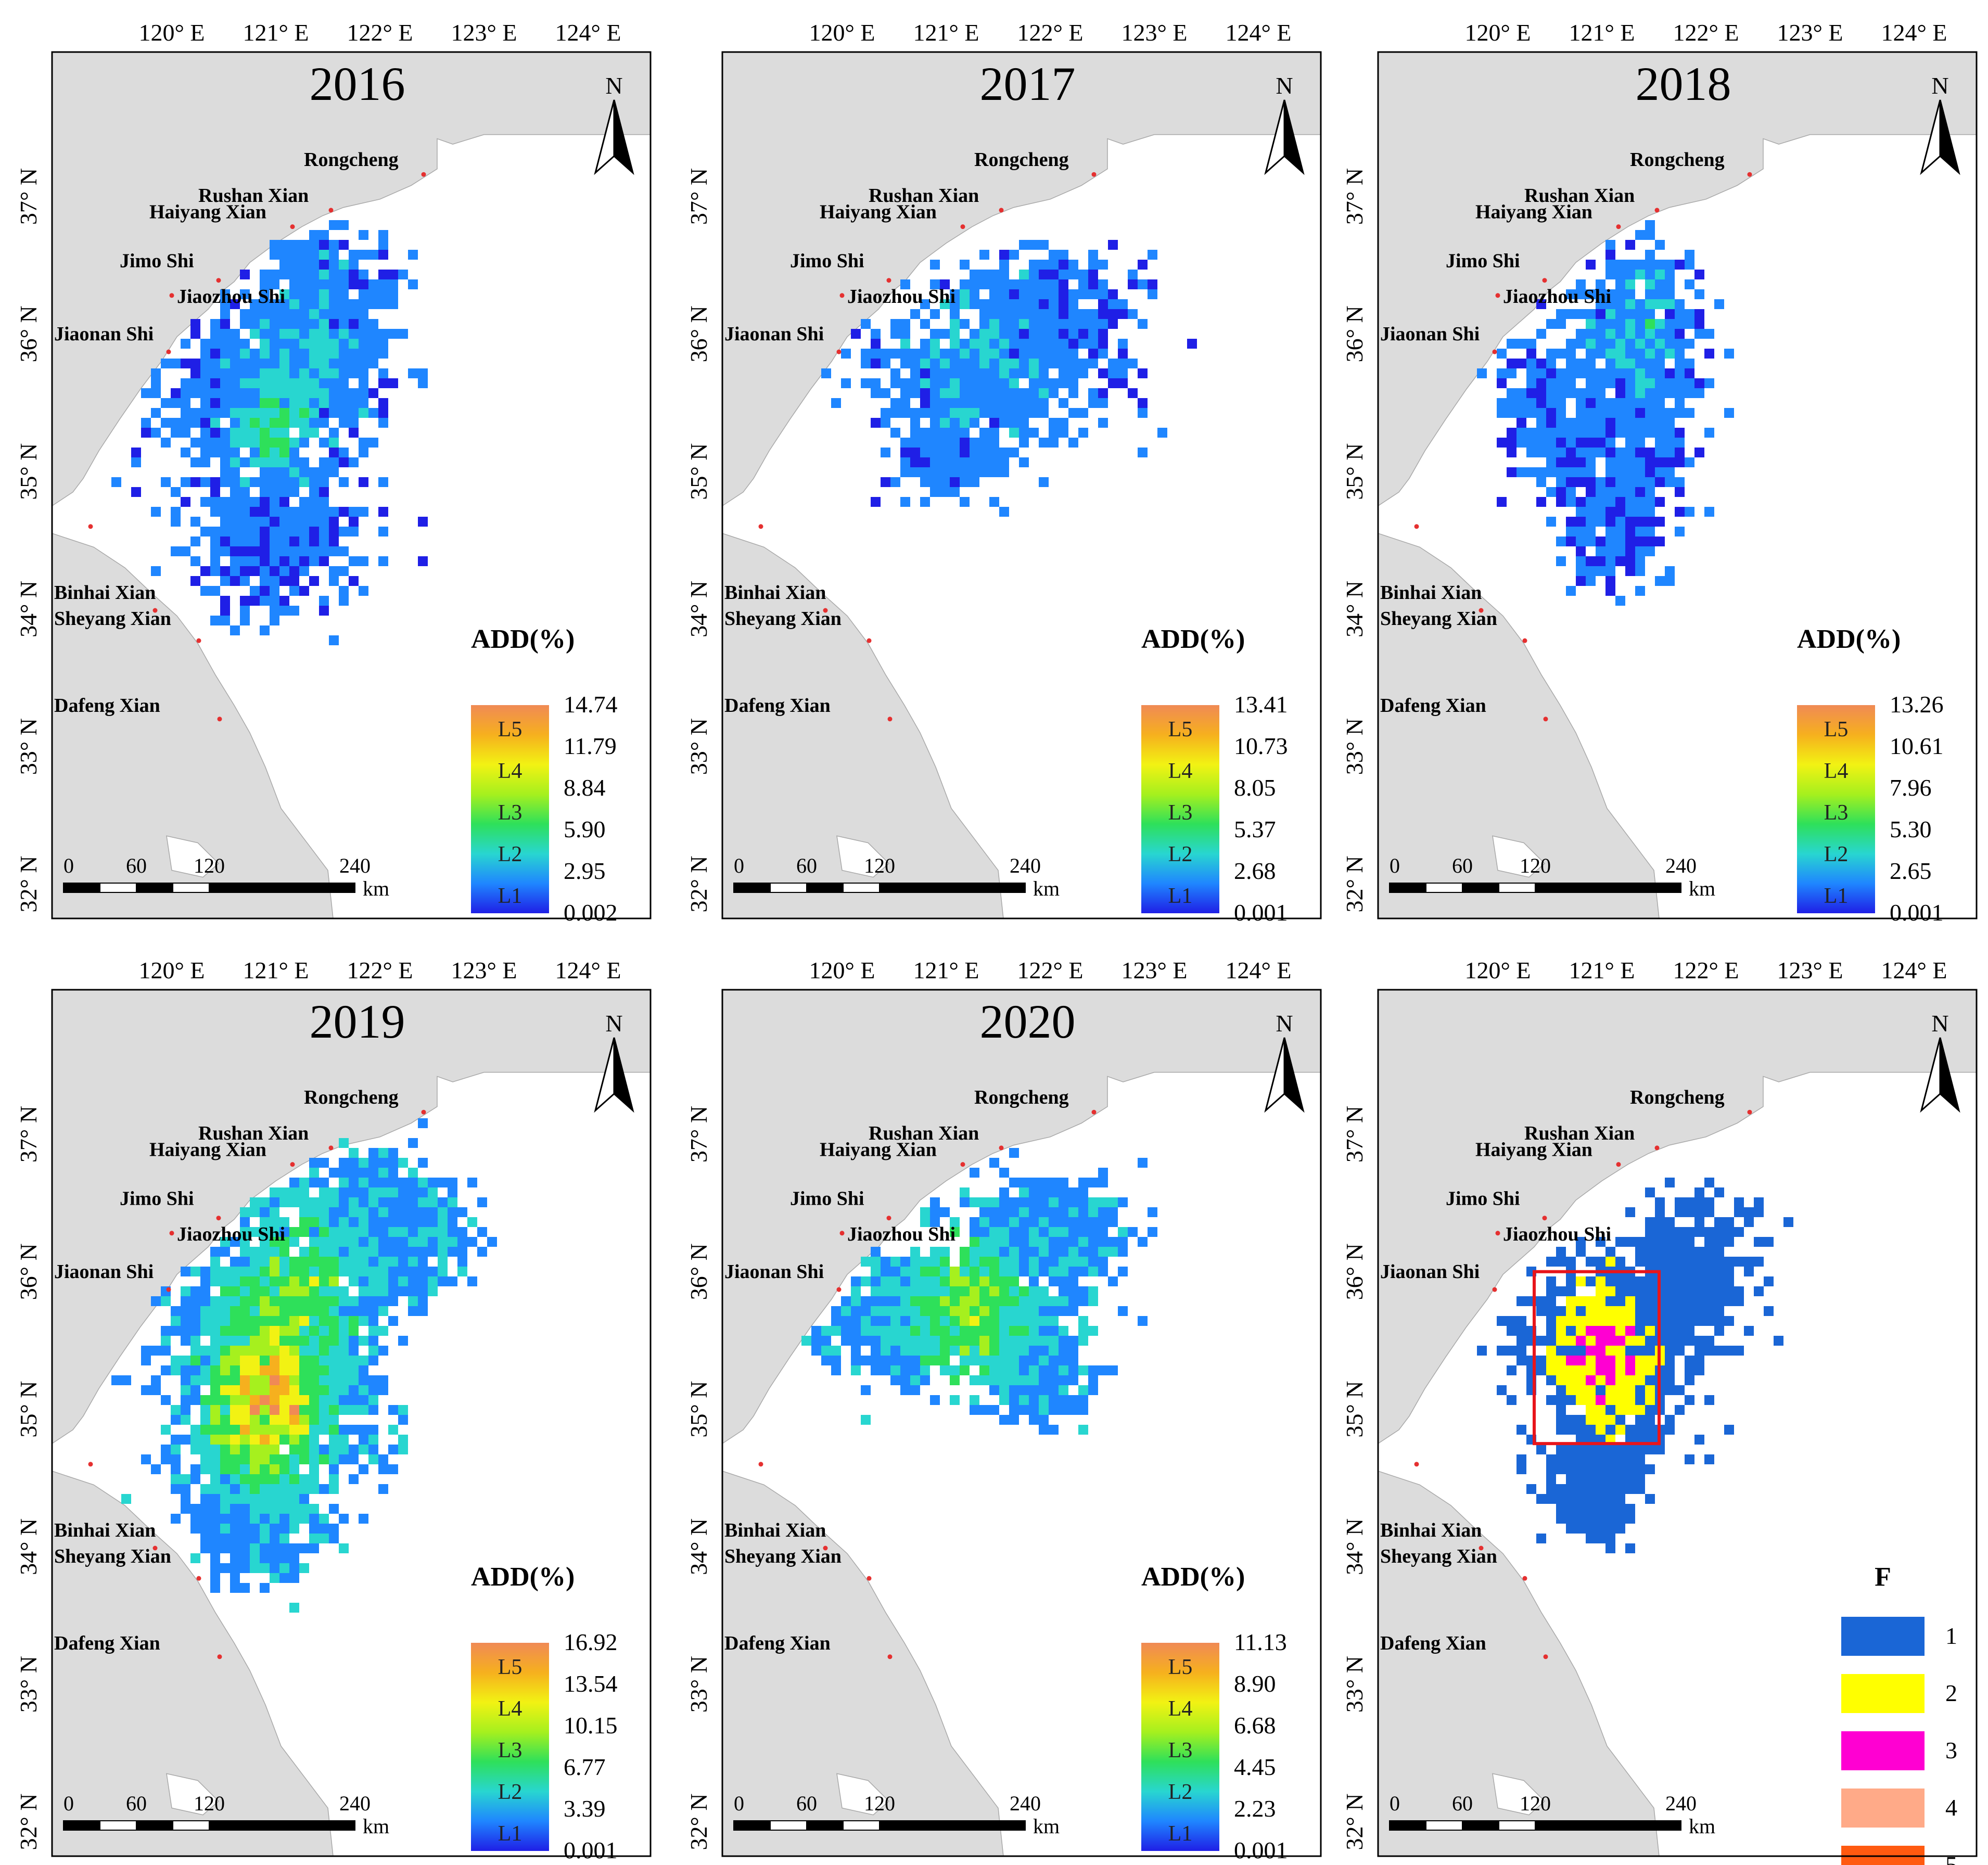  What do you see at coordinates (1702, 889) in the screenshot?
I see `scale-unit: km` at bounding box center [1702, 889].